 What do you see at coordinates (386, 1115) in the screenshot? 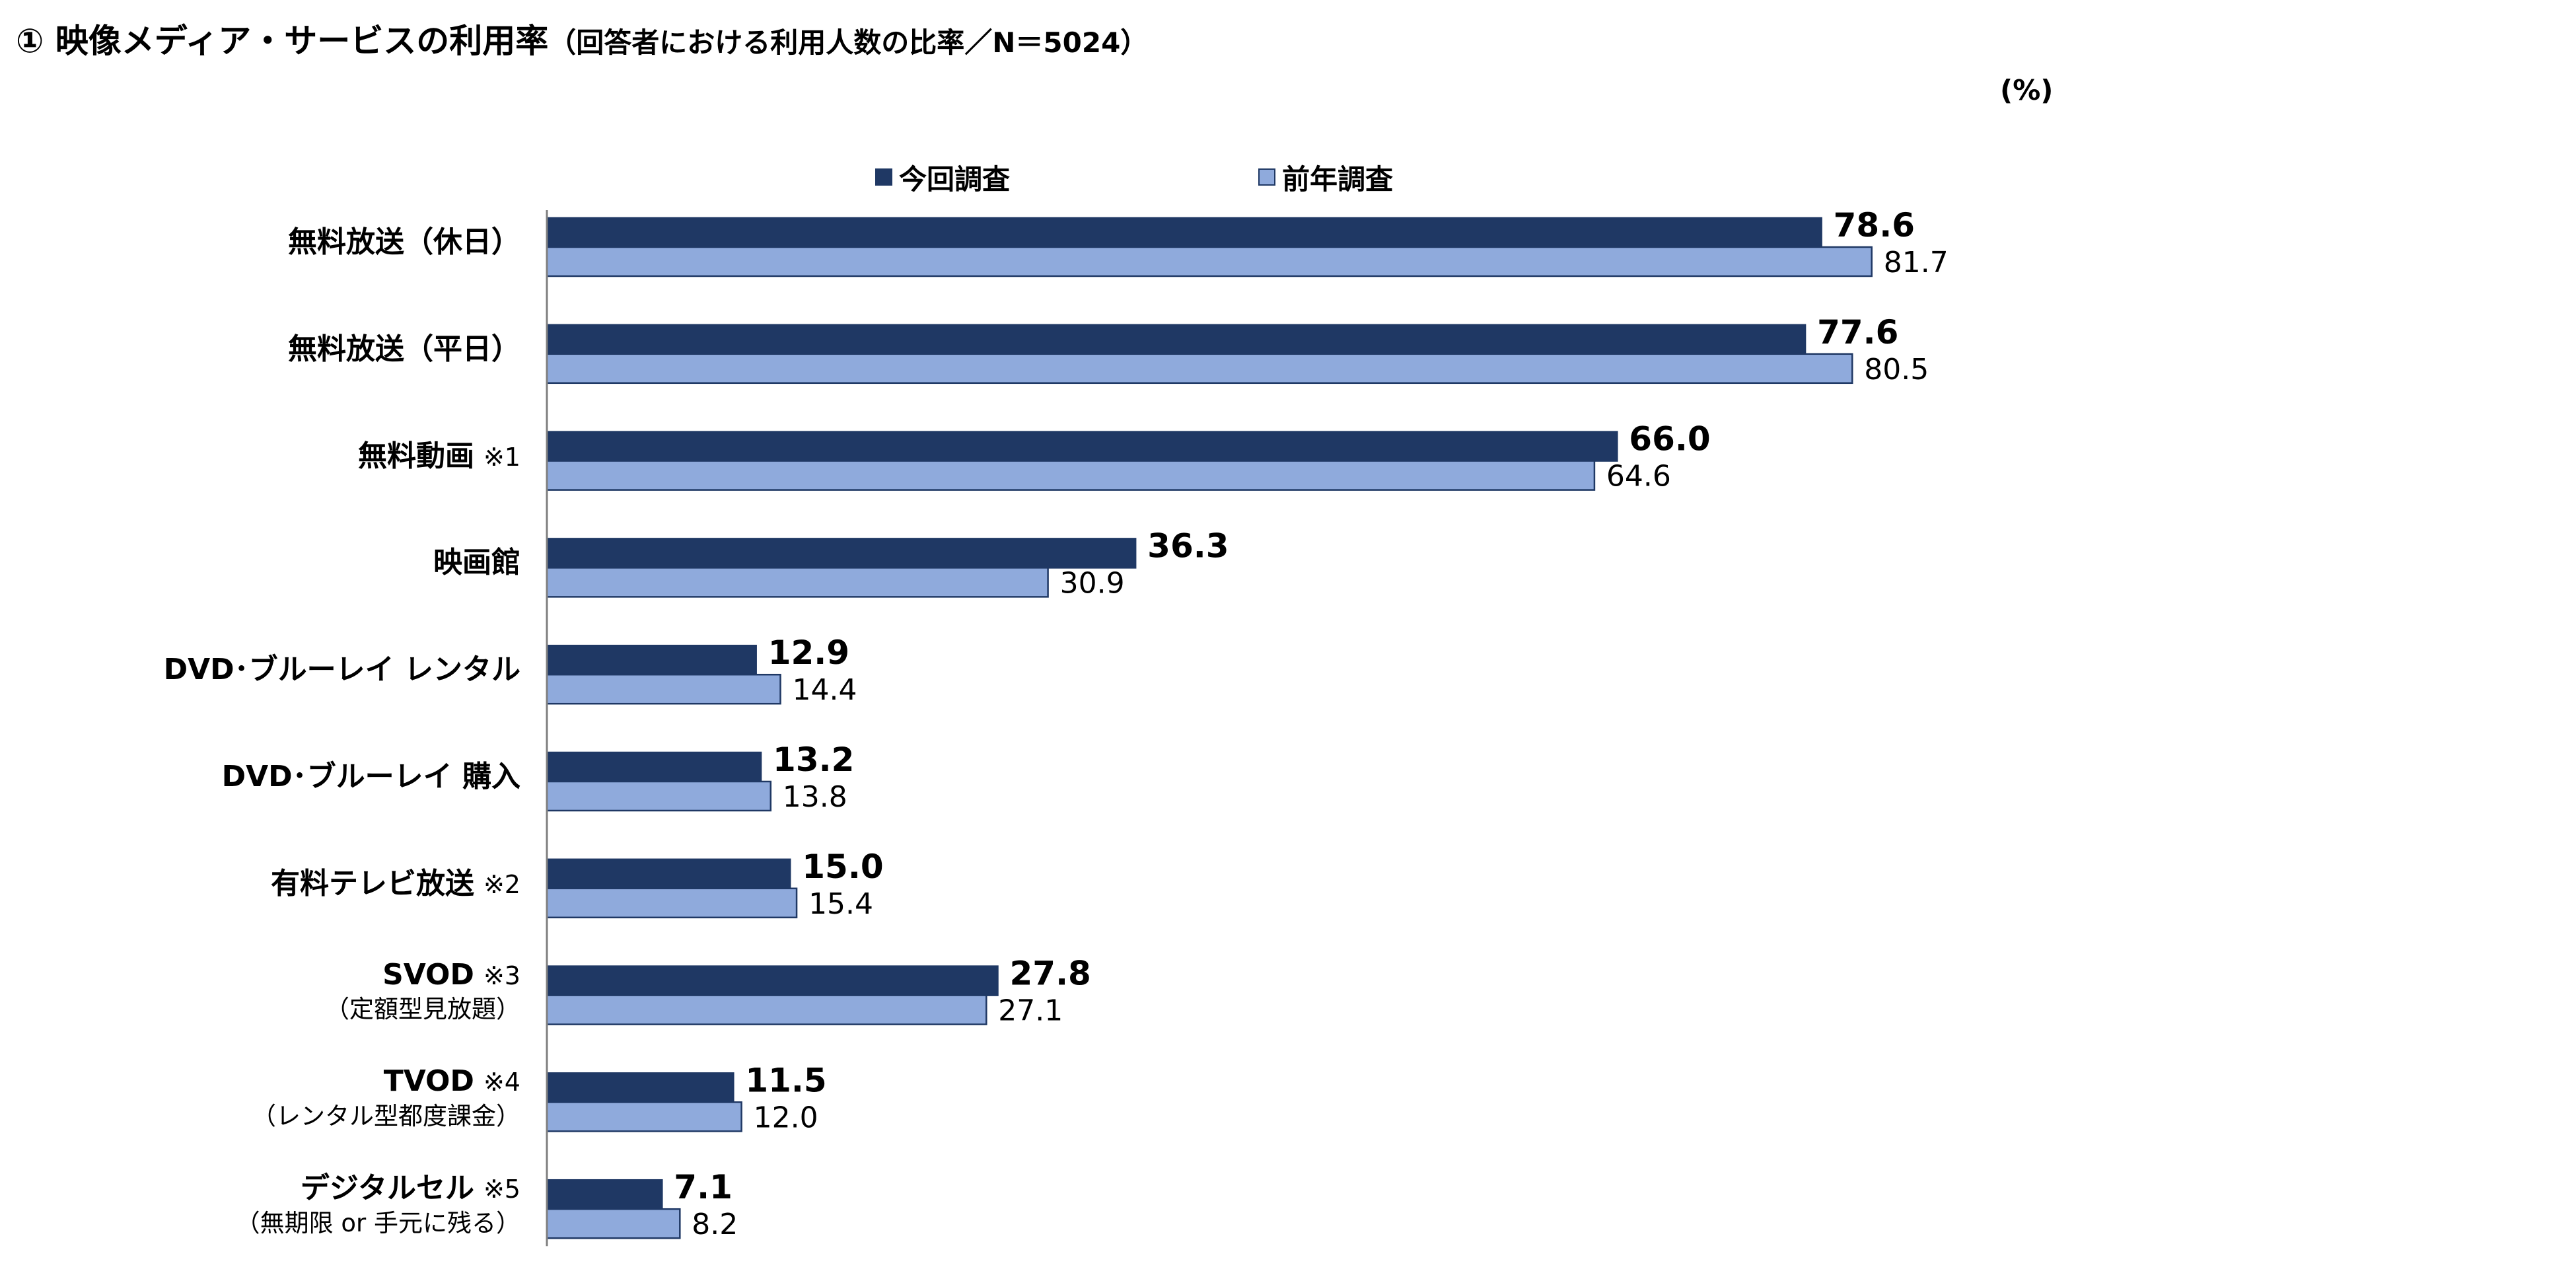
I see `category-description: （レンタル型都度課金）` at bounding box center [386, 1115].